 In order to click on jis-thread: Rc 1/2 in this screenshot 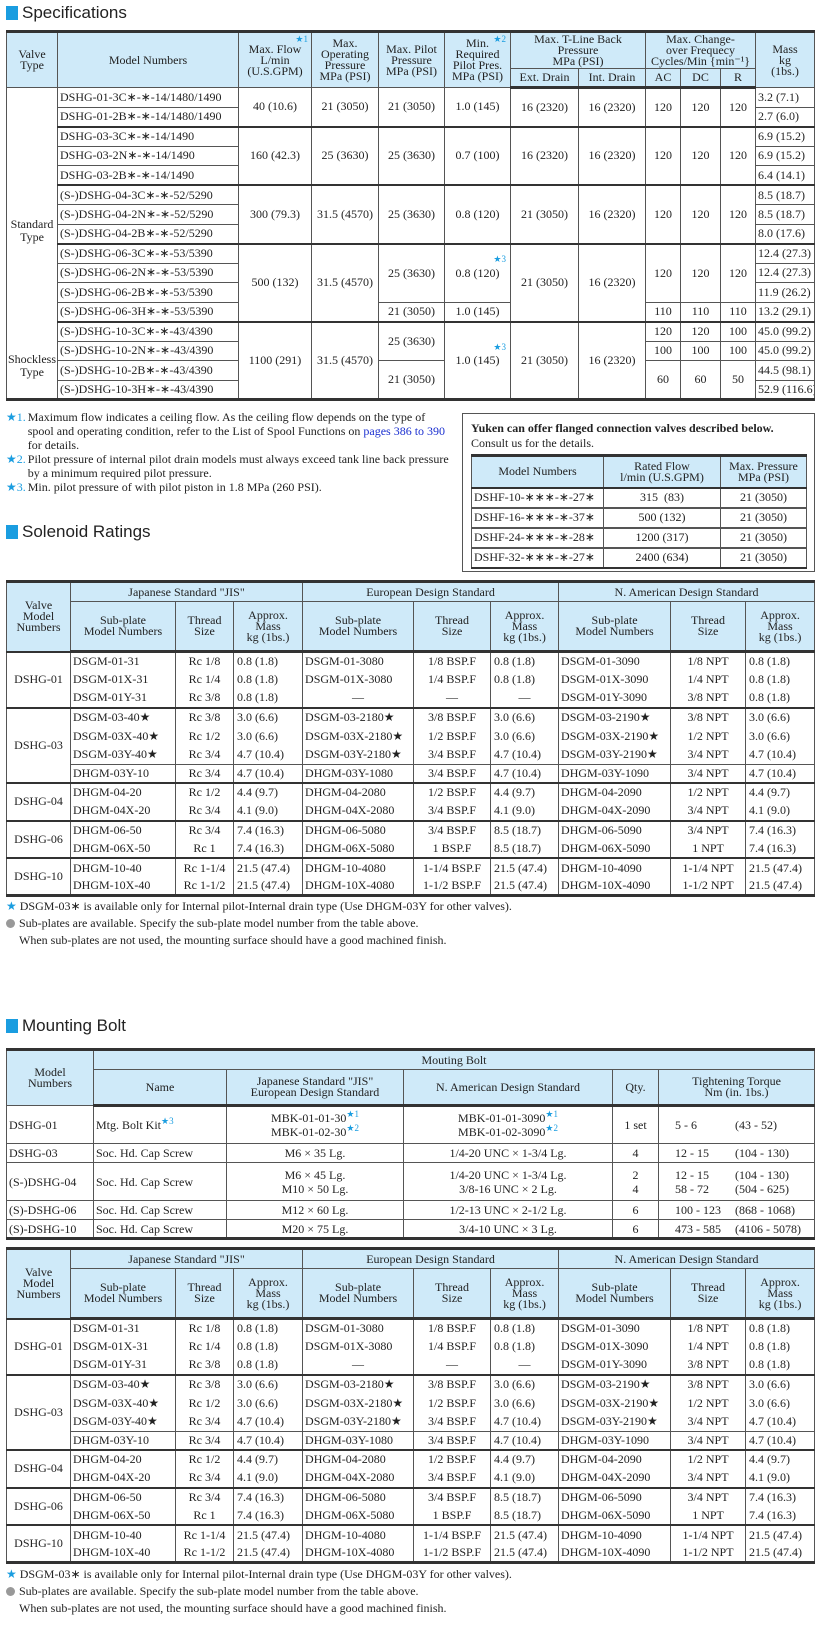, I will do `click(204, 792)`.